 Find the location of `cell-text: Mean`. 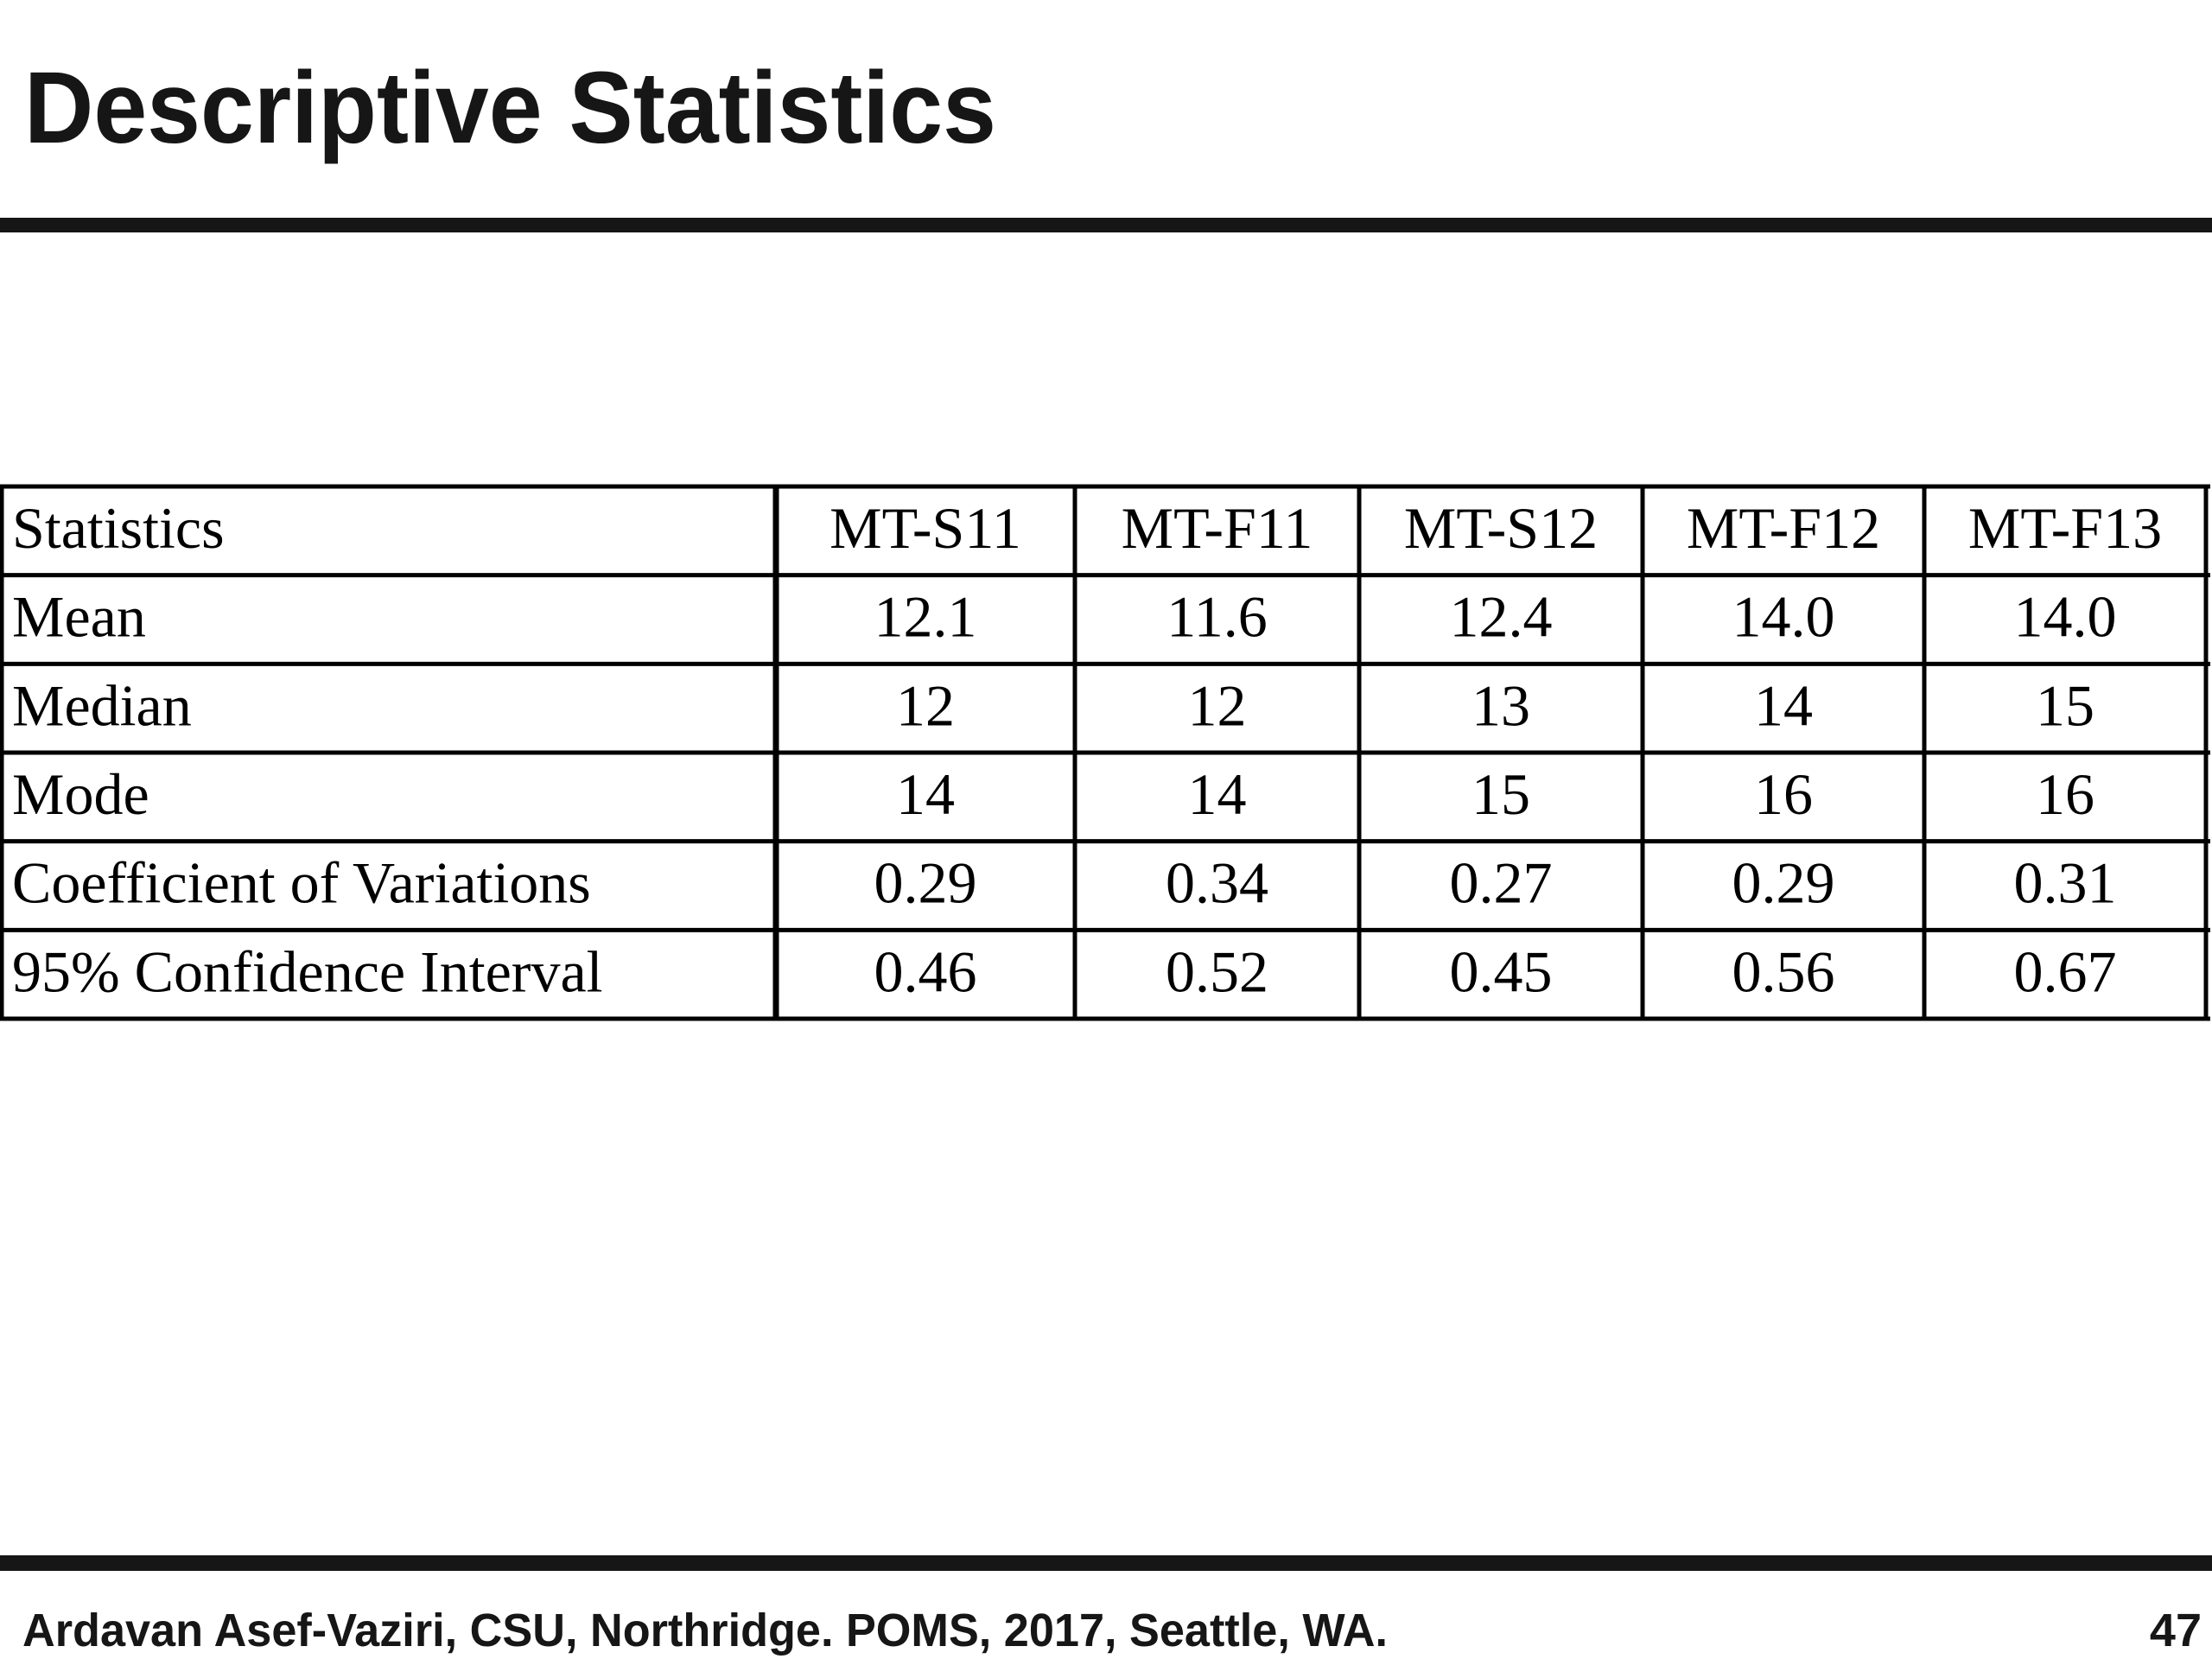

cell-text: Mean is located at coordinates (79, 617).